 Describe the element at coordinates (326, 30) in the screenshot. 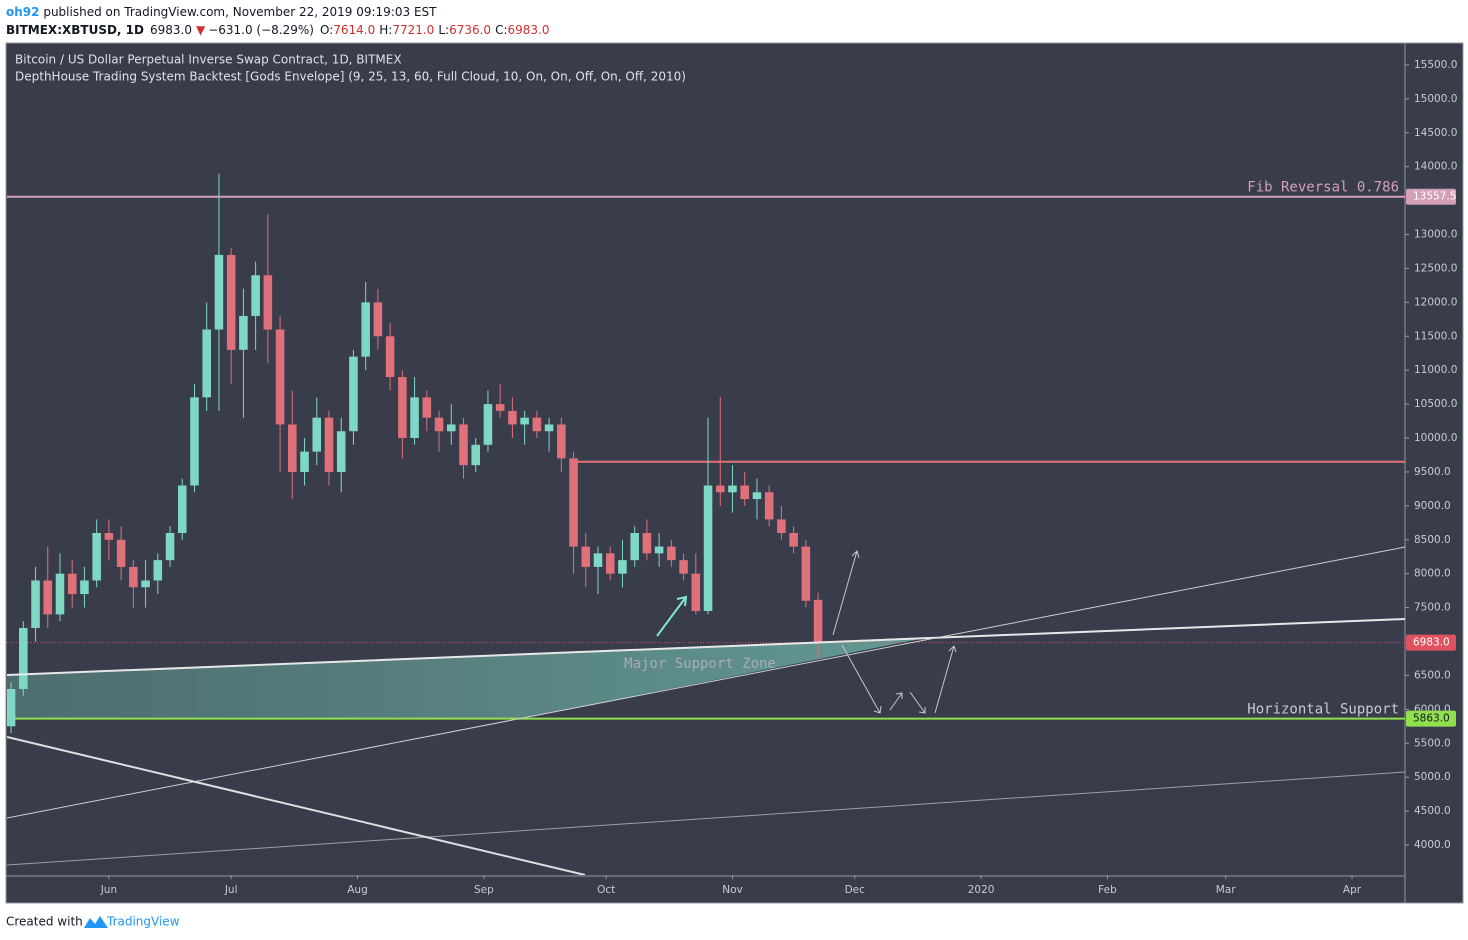

I see `ohlc-key: O:` at that location.